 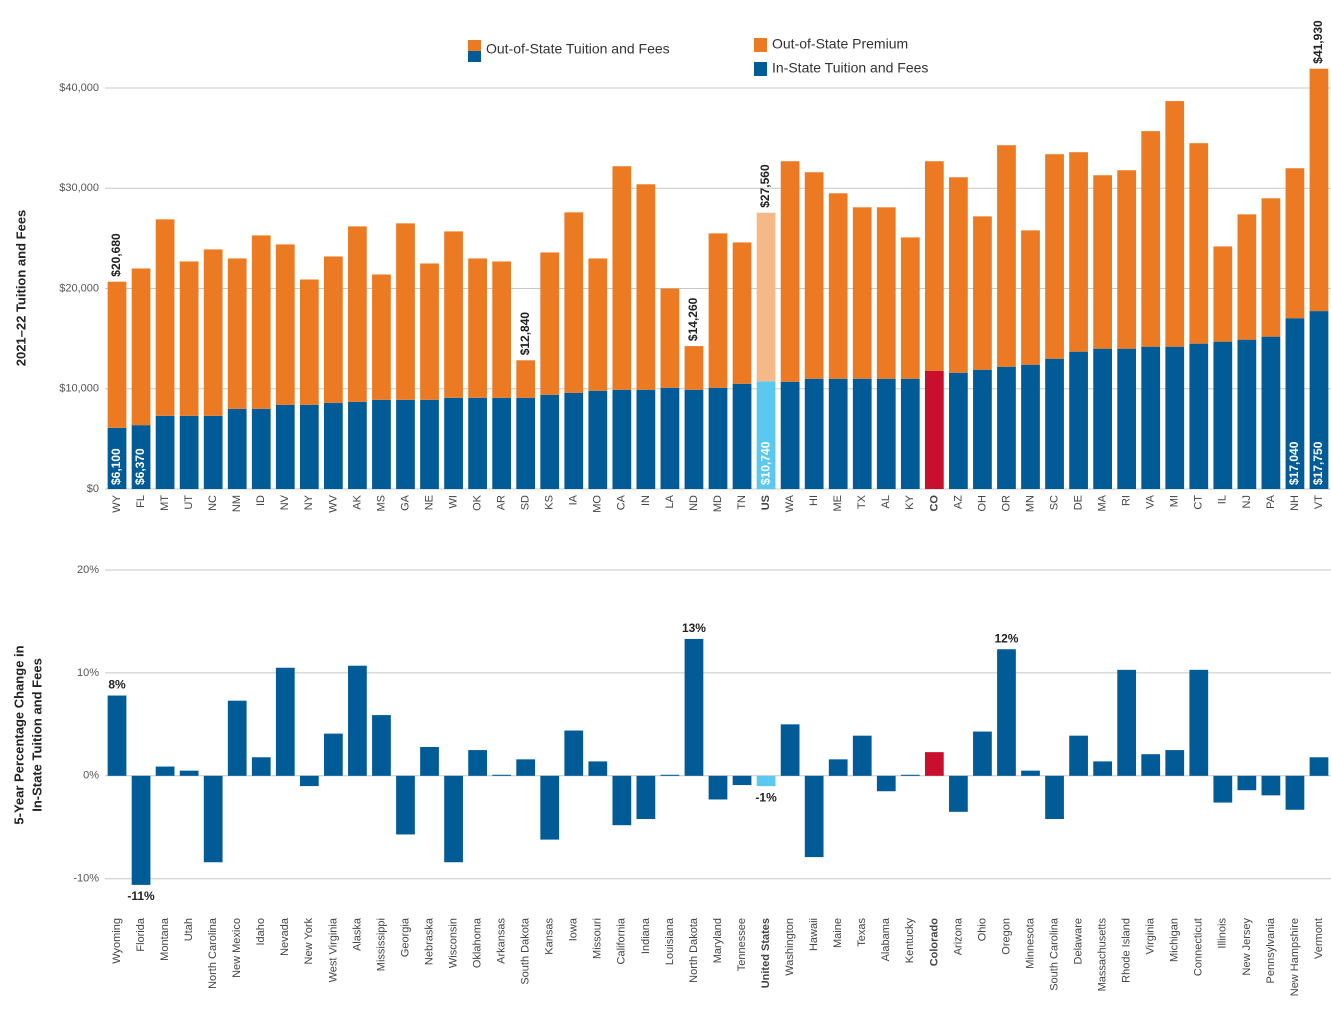 What do you see at coordinates (1030, 943) in the screenshot?
I see `x-tick-label: Minnesota` at bounding box center [1030, 943].